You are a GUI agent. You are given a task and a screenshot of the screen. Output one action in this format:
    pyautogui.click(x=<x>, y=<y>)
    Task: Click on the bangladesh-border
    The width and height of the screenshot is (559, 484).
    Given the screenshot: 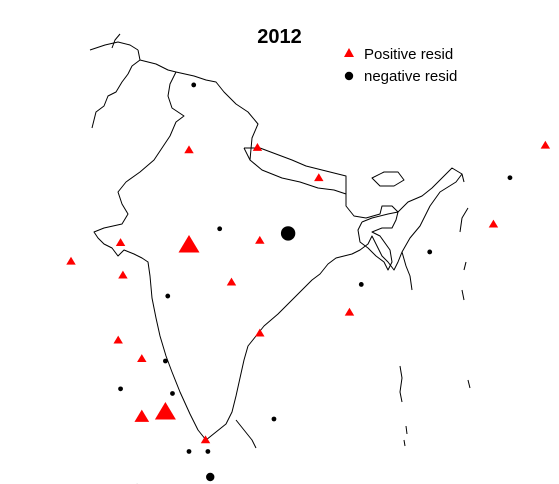 What is the action you would take?
    pyautogui.click(x=378, y=241)
    